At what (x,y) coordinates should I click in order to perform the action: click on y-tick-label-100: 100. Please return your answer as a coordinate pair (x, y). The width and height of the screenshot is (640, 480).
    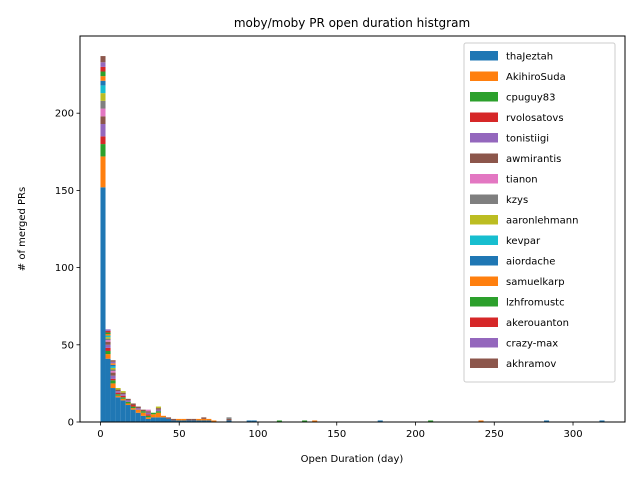
    Looking at the image, I should click on (64, 268).